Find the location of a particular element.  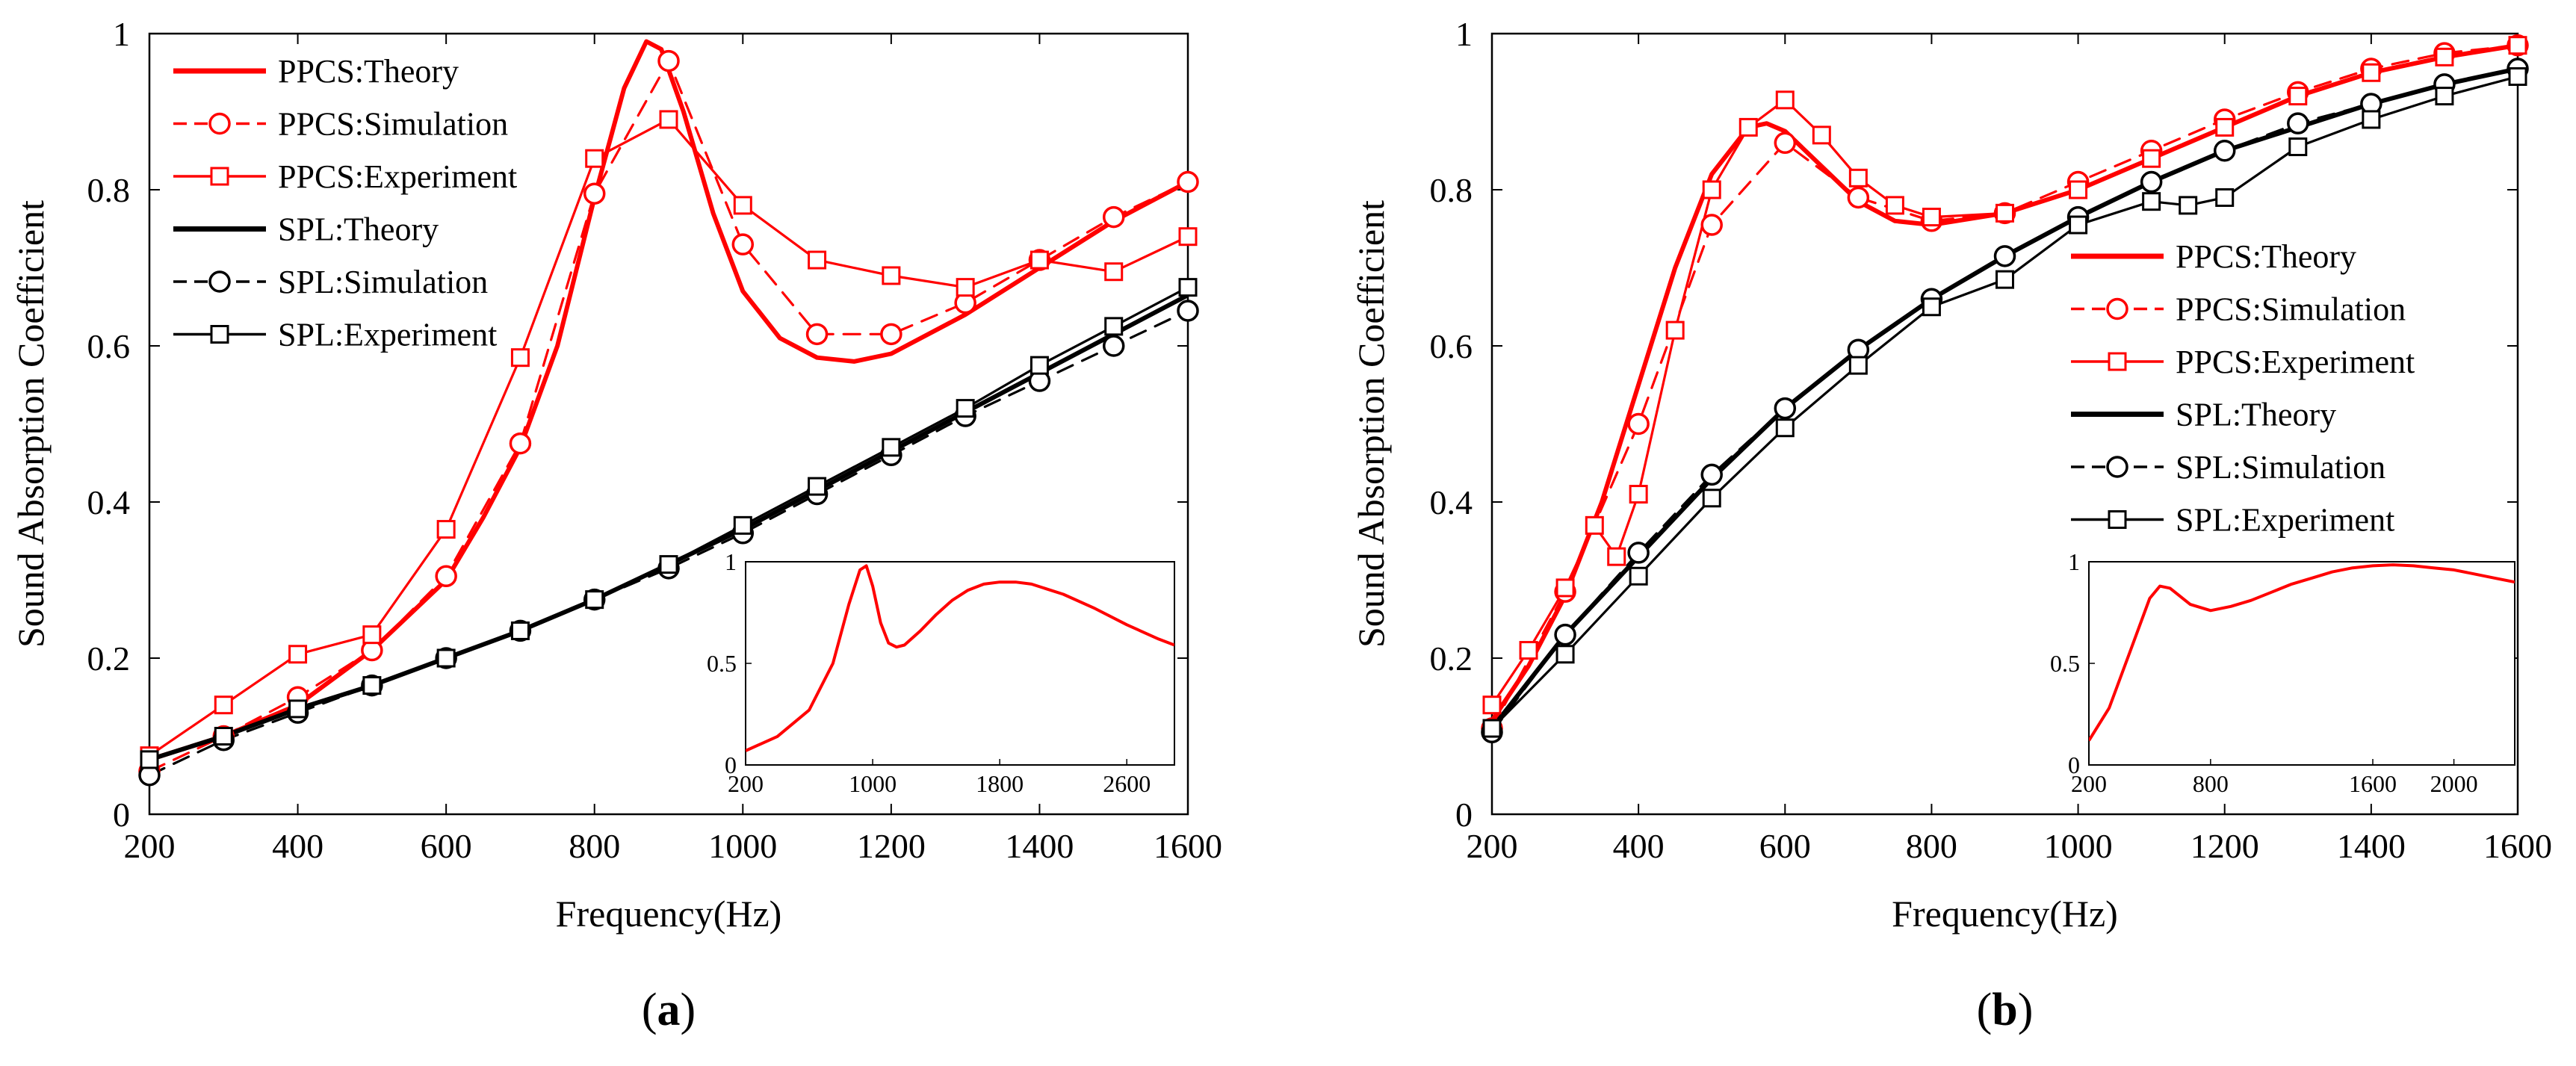

x-tick-label: 800 is located at coordinates (1931, 846).